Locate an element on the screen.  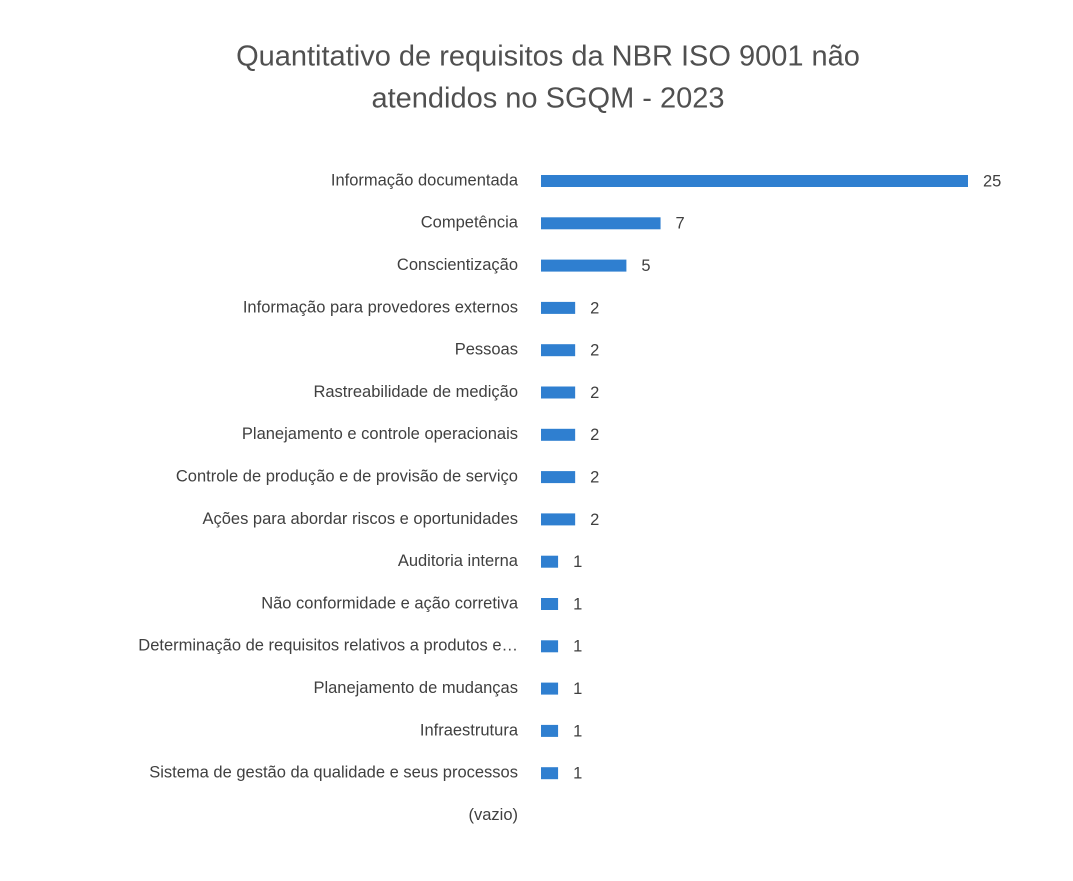
category-label: Planejamento e controle operacionais is located at coordinates (380, 434).